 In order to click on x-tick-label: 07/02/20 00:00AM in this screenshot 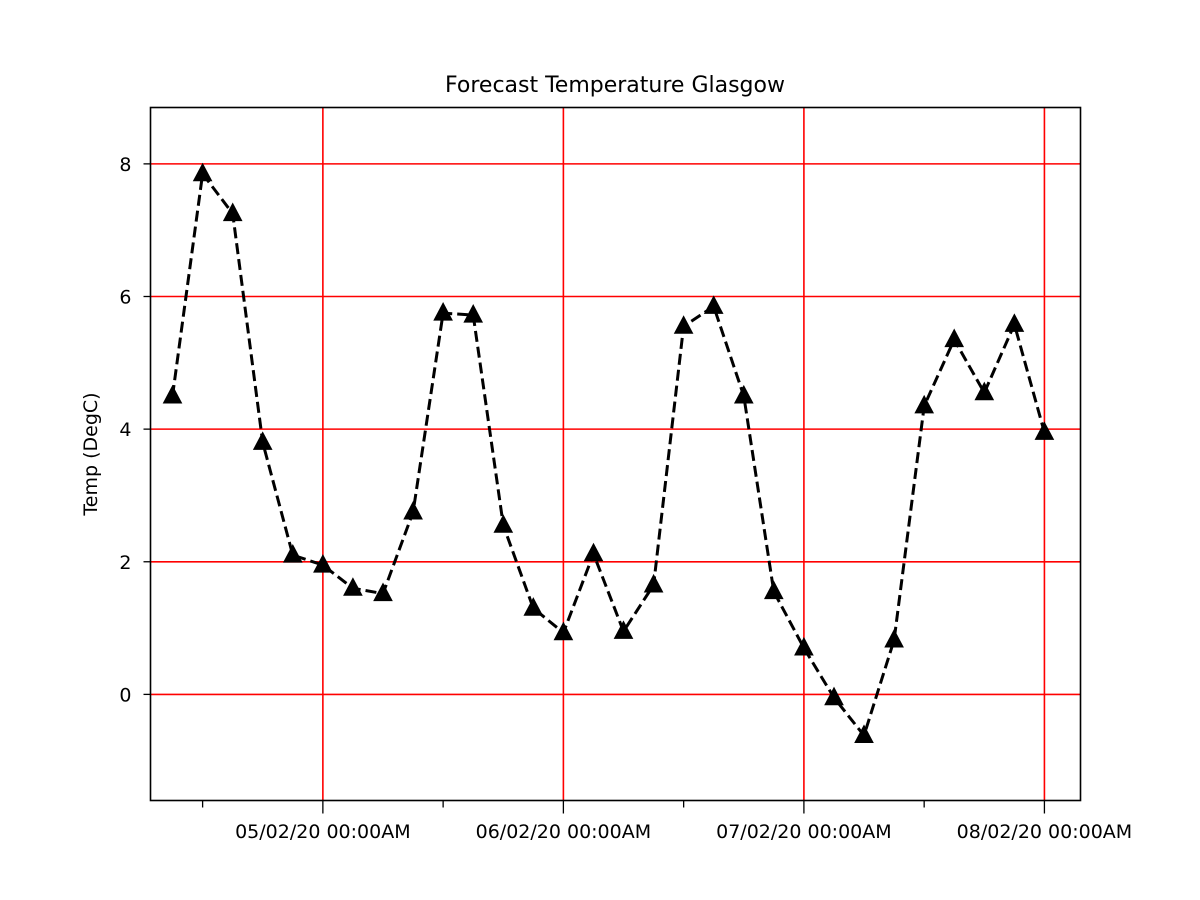, I will do `click(804, 832)`.